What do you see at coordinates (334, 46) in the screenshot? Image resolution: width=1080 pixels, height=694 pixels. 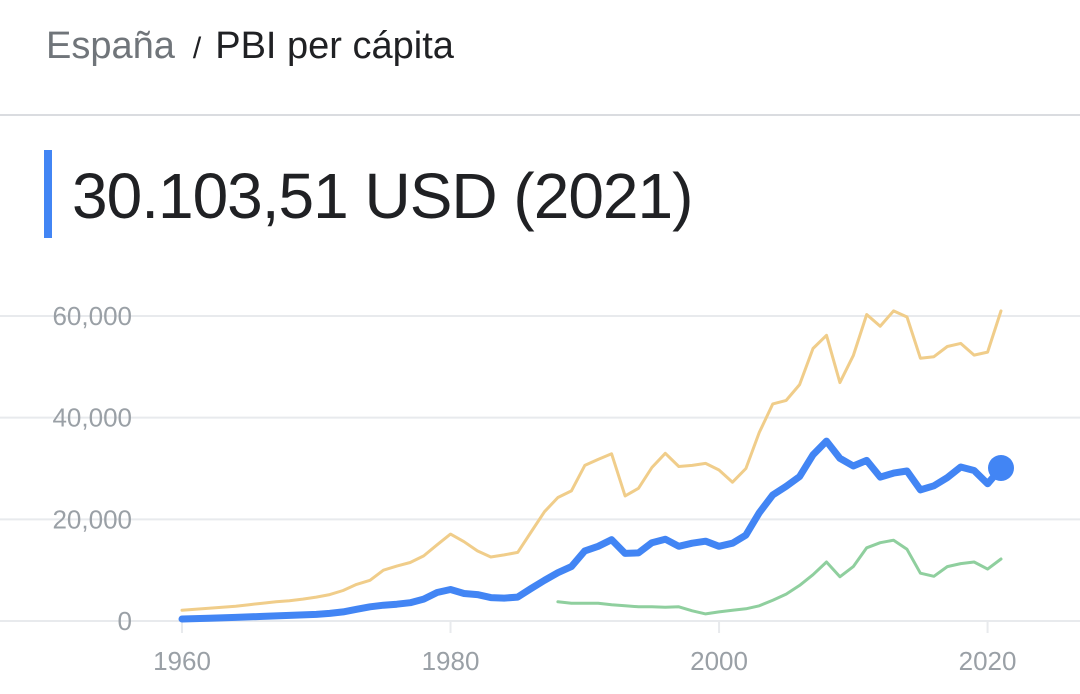 I see `breadcrumb-current-page: PBI per cápita` at bounding box center [334, 46].